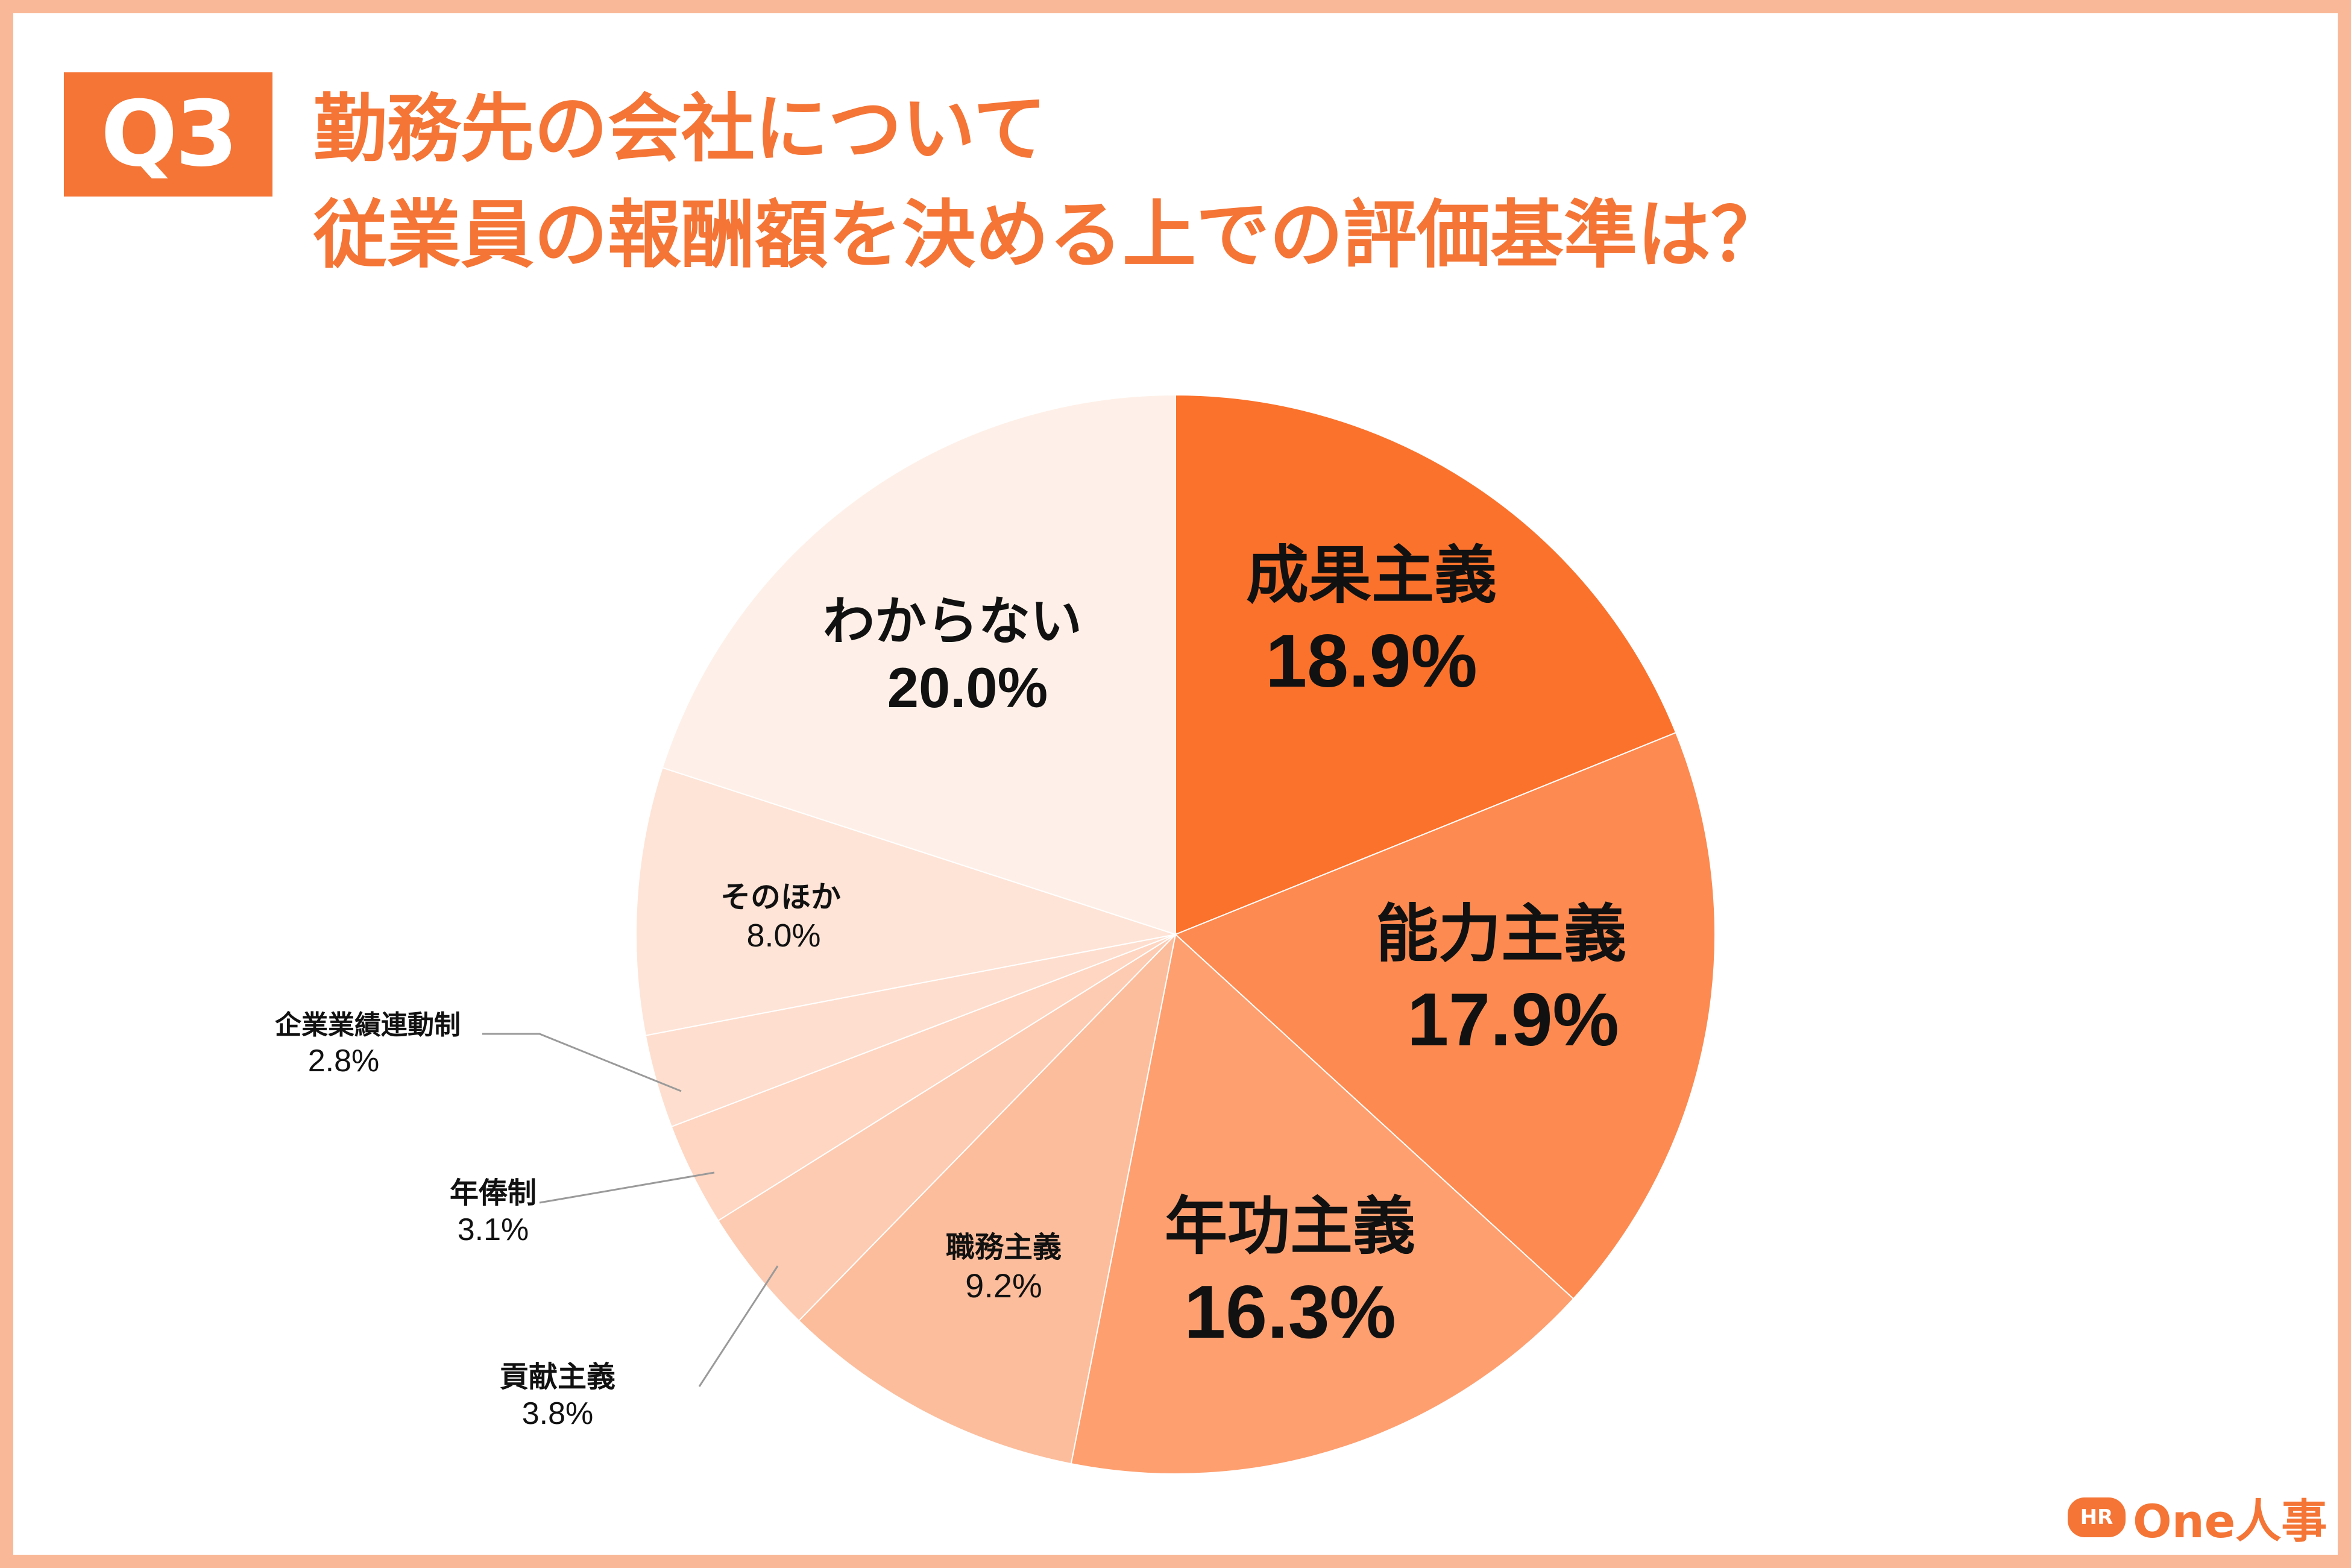 The height and width of the screenshot is (1568, 2351). I want to click on slice-label: 能力主義, so click(1501, 934).